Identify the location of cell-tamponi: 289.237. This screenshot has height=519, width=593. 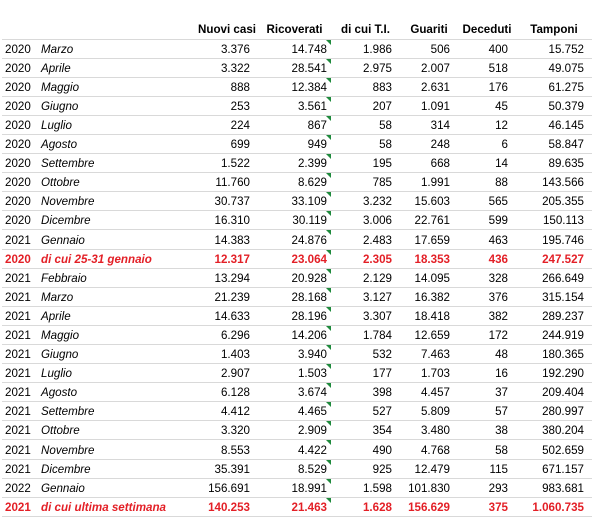
(554, 316).